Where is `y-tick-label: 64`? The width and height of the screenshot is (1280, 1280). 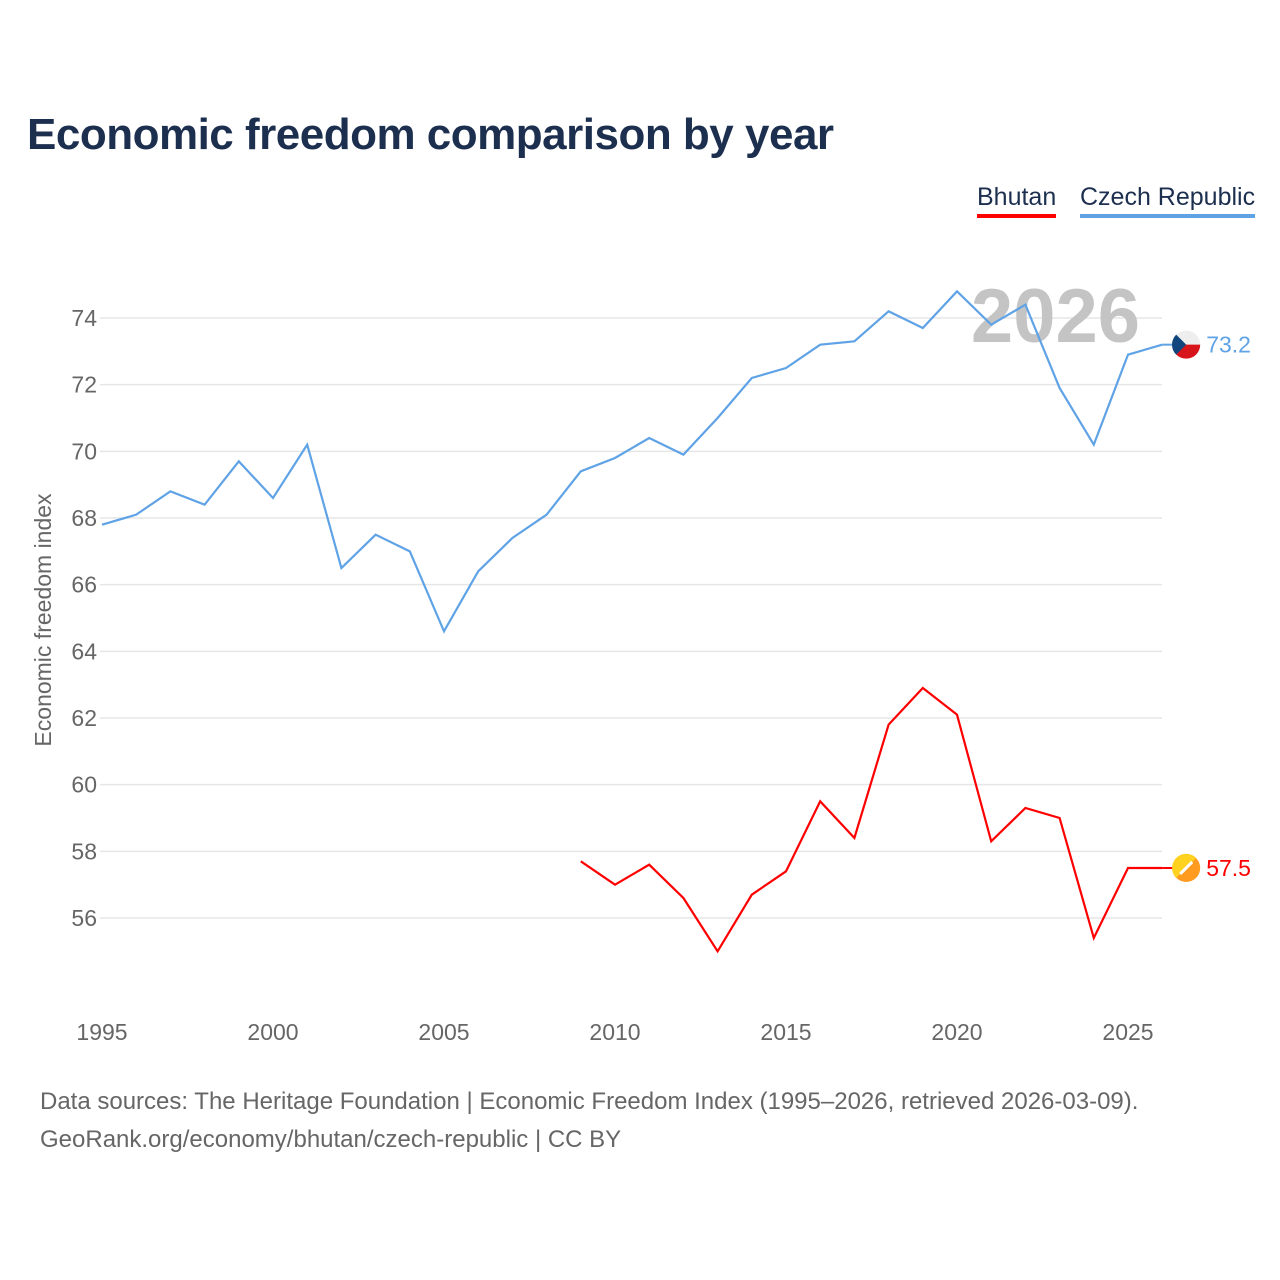 y-tick-label: 64 is located at coordinates (84, 651).